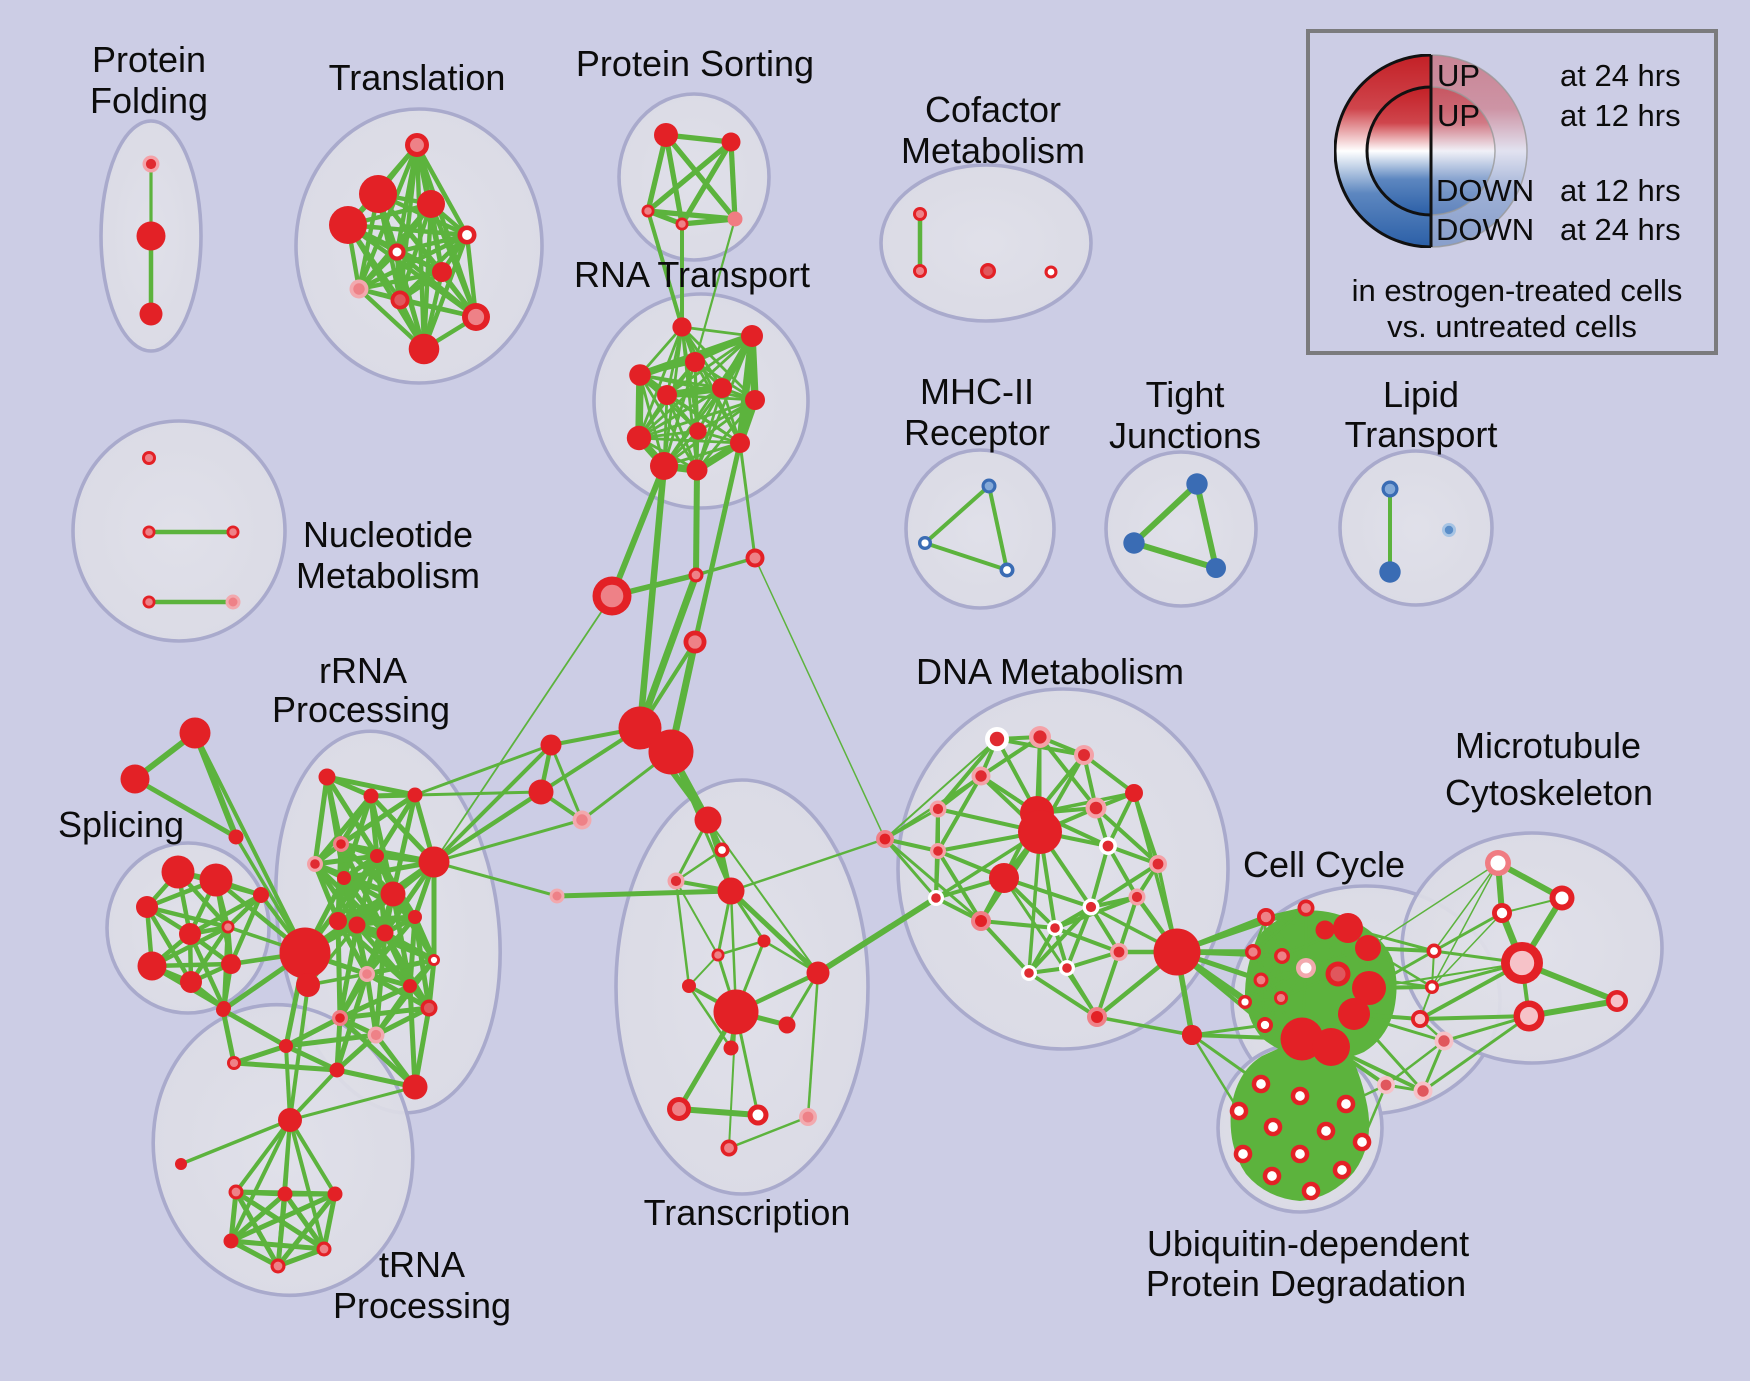  What do you see at coordinates (363, 670) in the screenshot?
I see `svg-text: rRNA` at bounding box center [363, 670].